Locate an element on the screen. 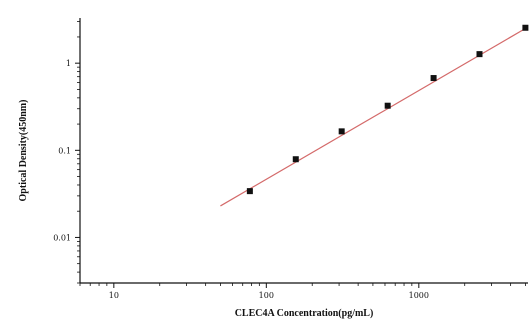  x-tick-label: 100 is located at coordinates (266, 295).